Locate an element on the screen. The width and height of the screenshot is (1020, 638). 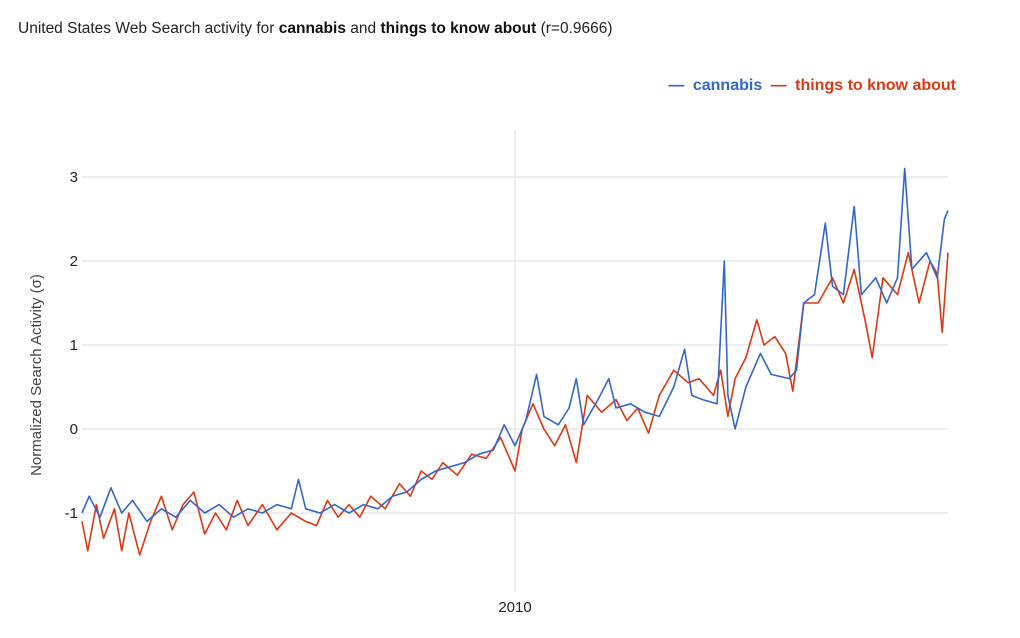
y-tick-label: 0 is located at coordinates (74, 429).